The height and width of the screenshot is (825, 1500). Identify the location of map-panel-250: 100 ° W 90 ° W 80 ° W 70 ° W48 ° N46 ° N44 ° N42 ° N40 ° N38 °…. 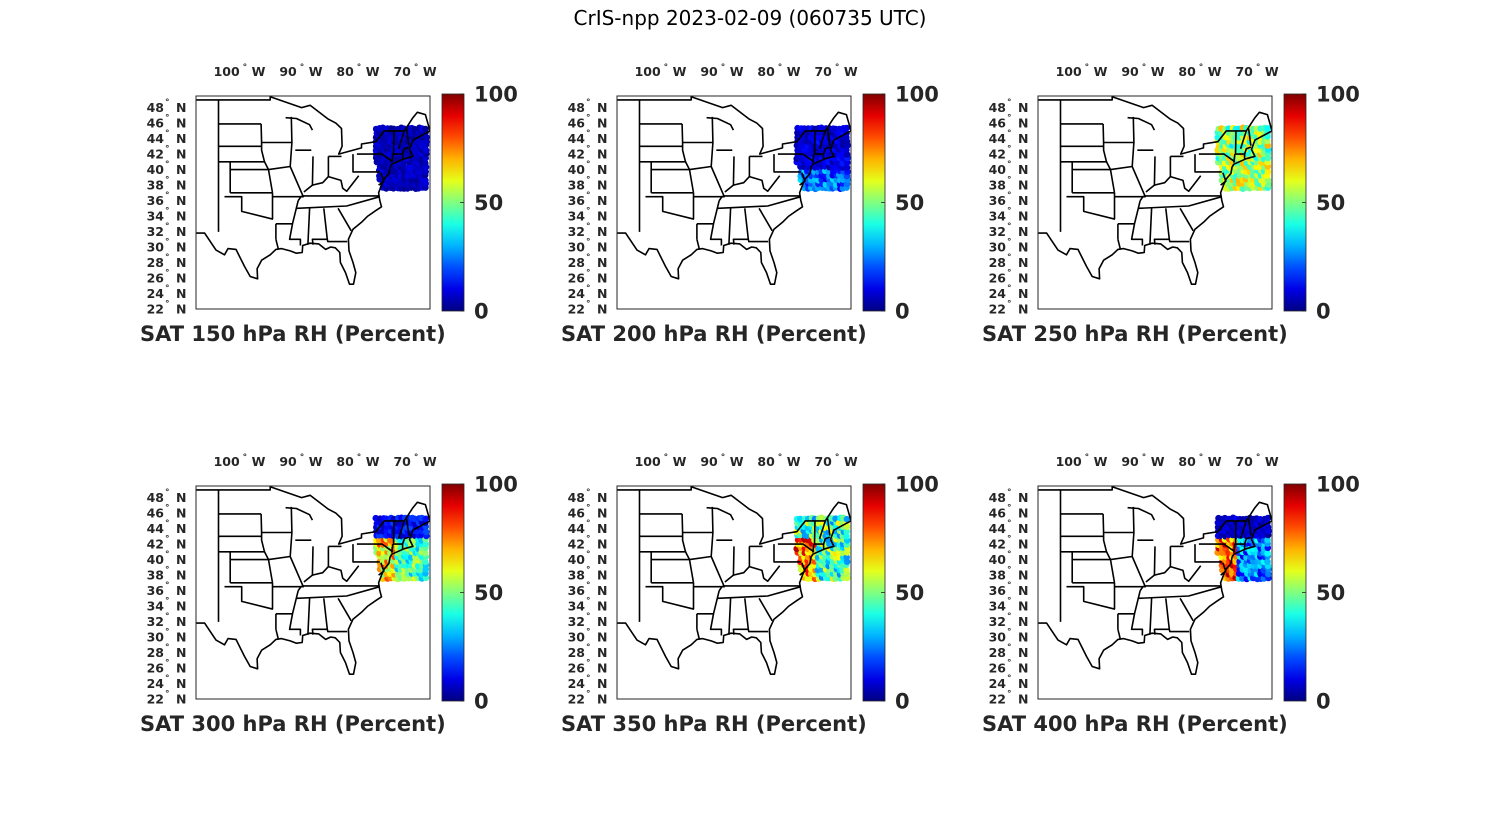
(1171, 204).